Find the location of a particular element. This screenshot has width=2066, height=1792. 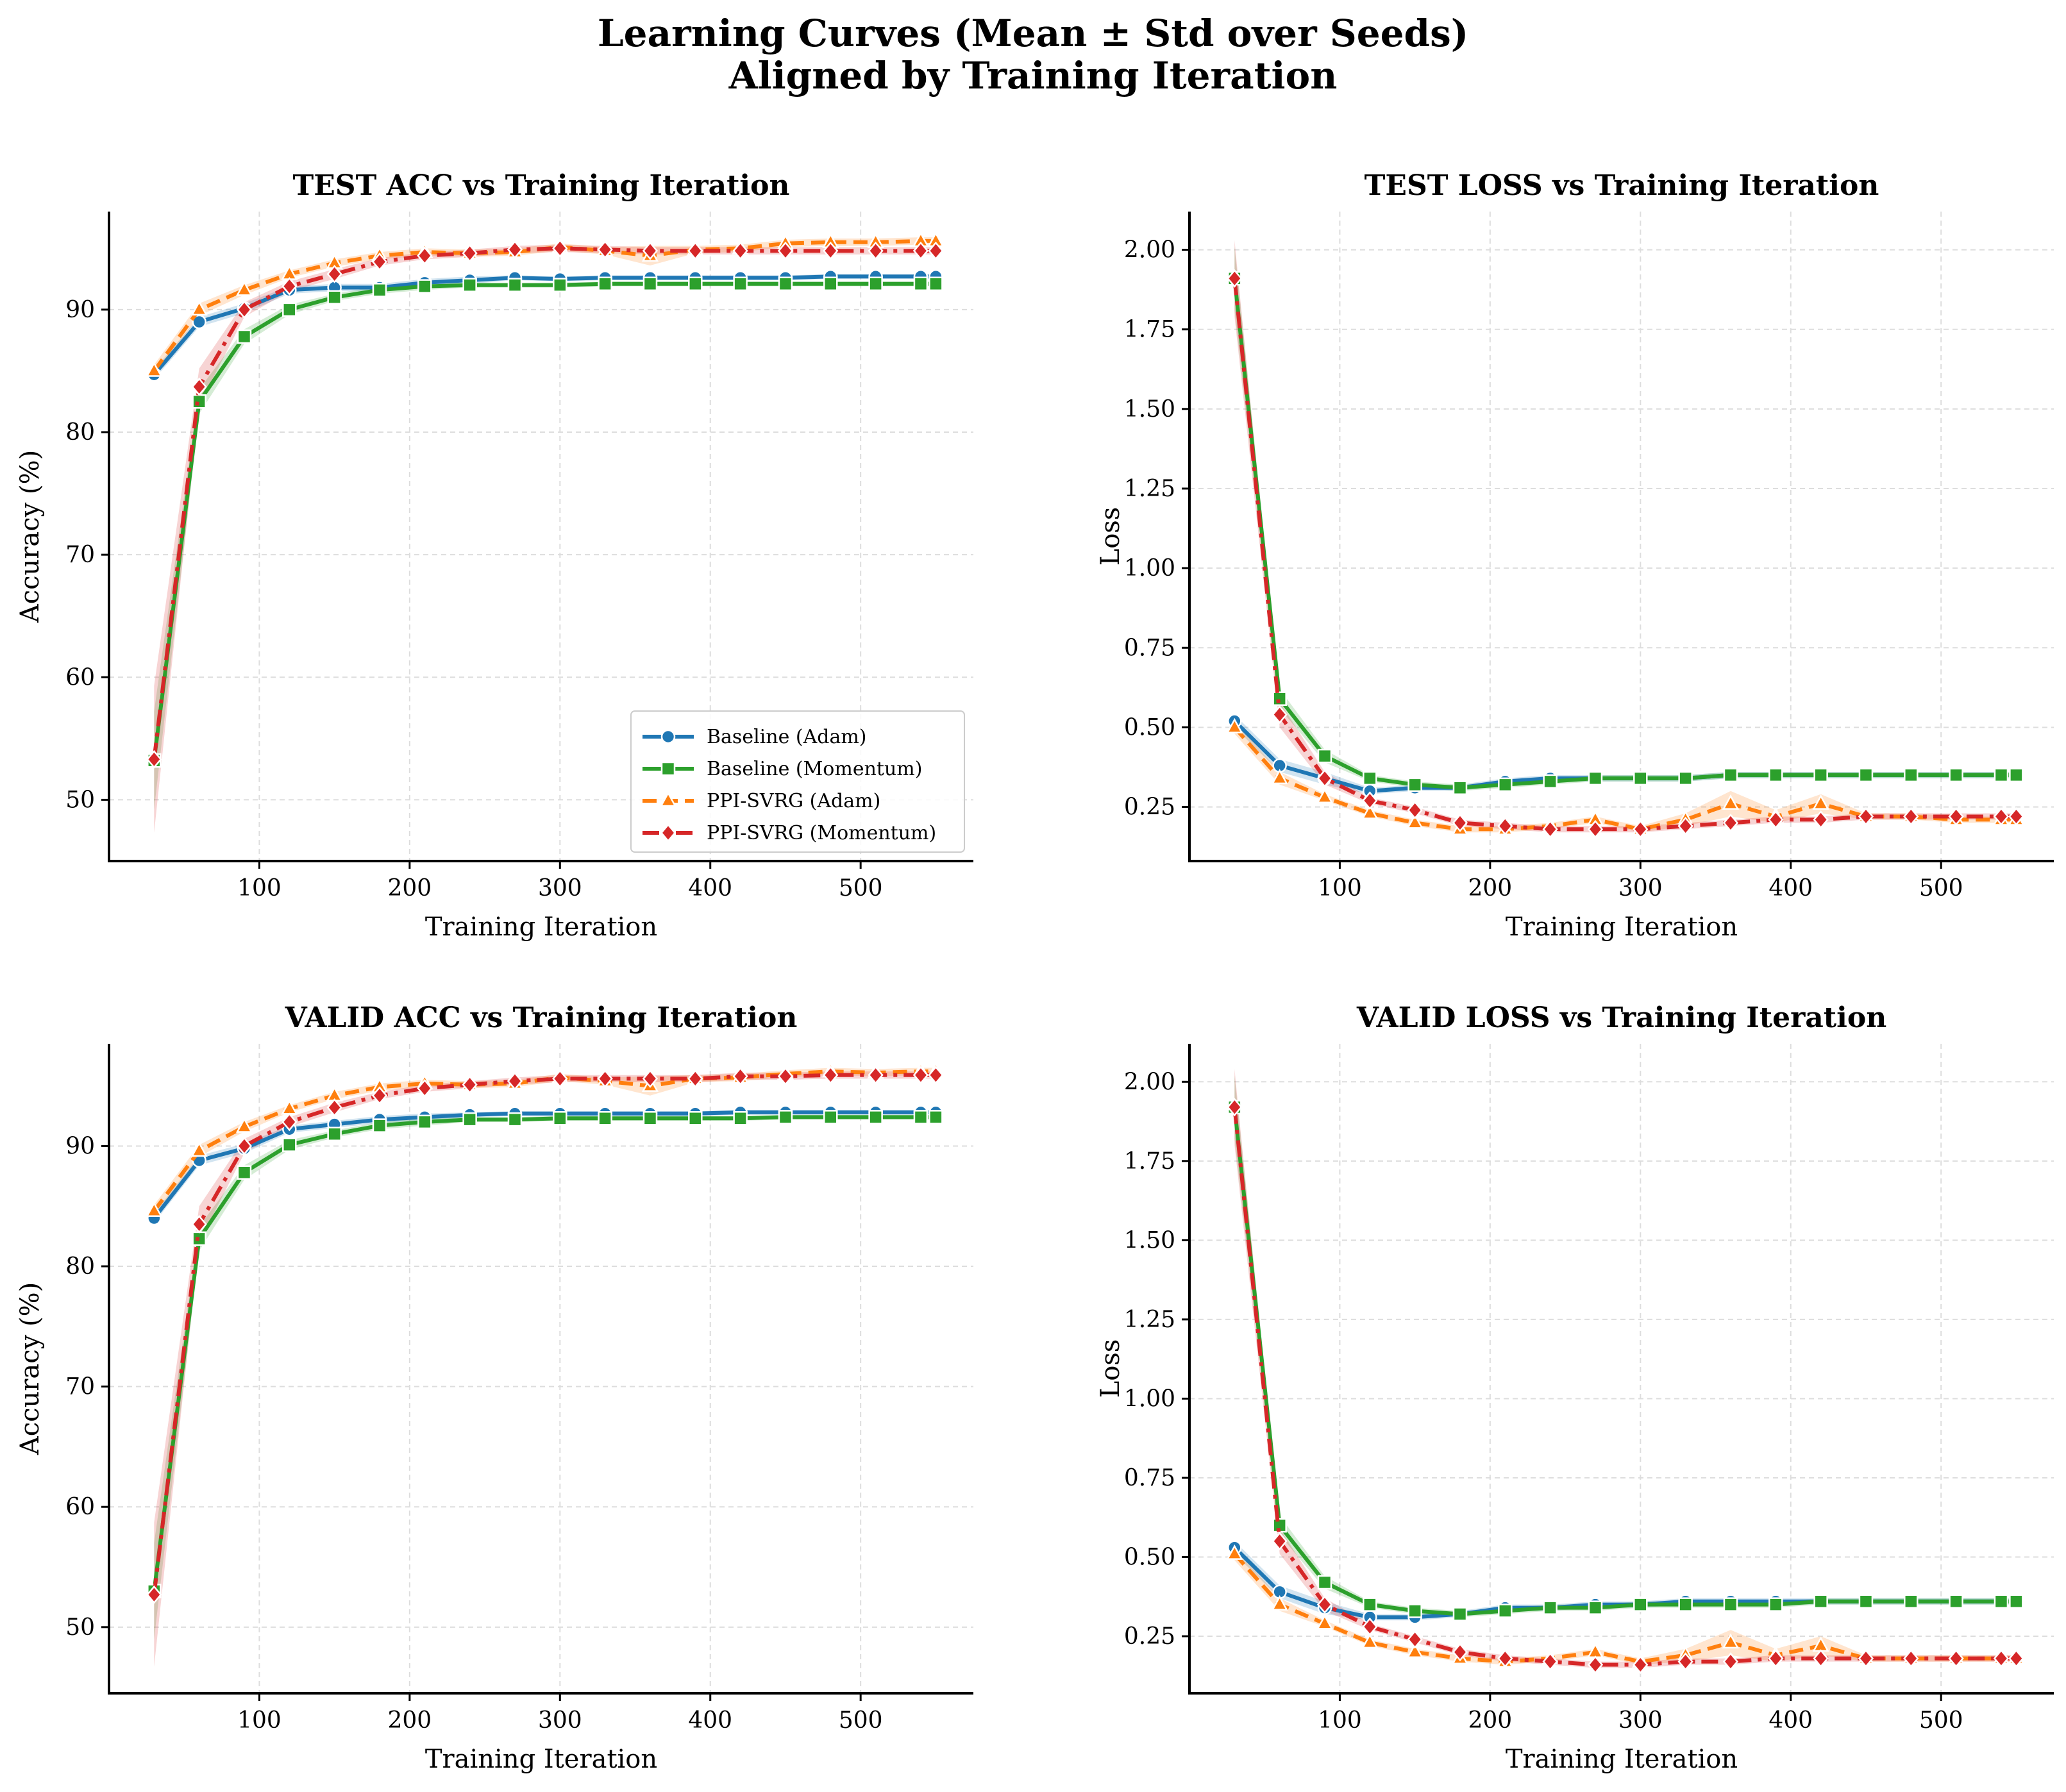

std-band-ppi-svrg-momentum is located at coordinates (1626, 1368).